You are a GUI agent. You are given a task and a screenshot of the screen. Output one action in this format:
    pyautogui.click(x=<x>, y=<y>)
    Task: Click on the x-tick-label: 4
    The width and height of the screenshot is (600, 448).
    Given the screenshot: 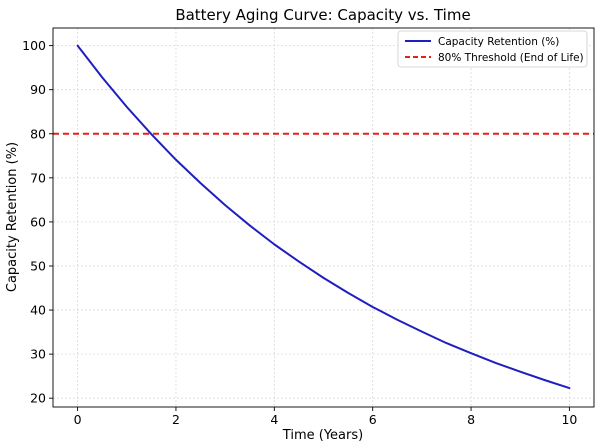 What is the action you would take?
    pyautogui.click(x=274, y=419)
    